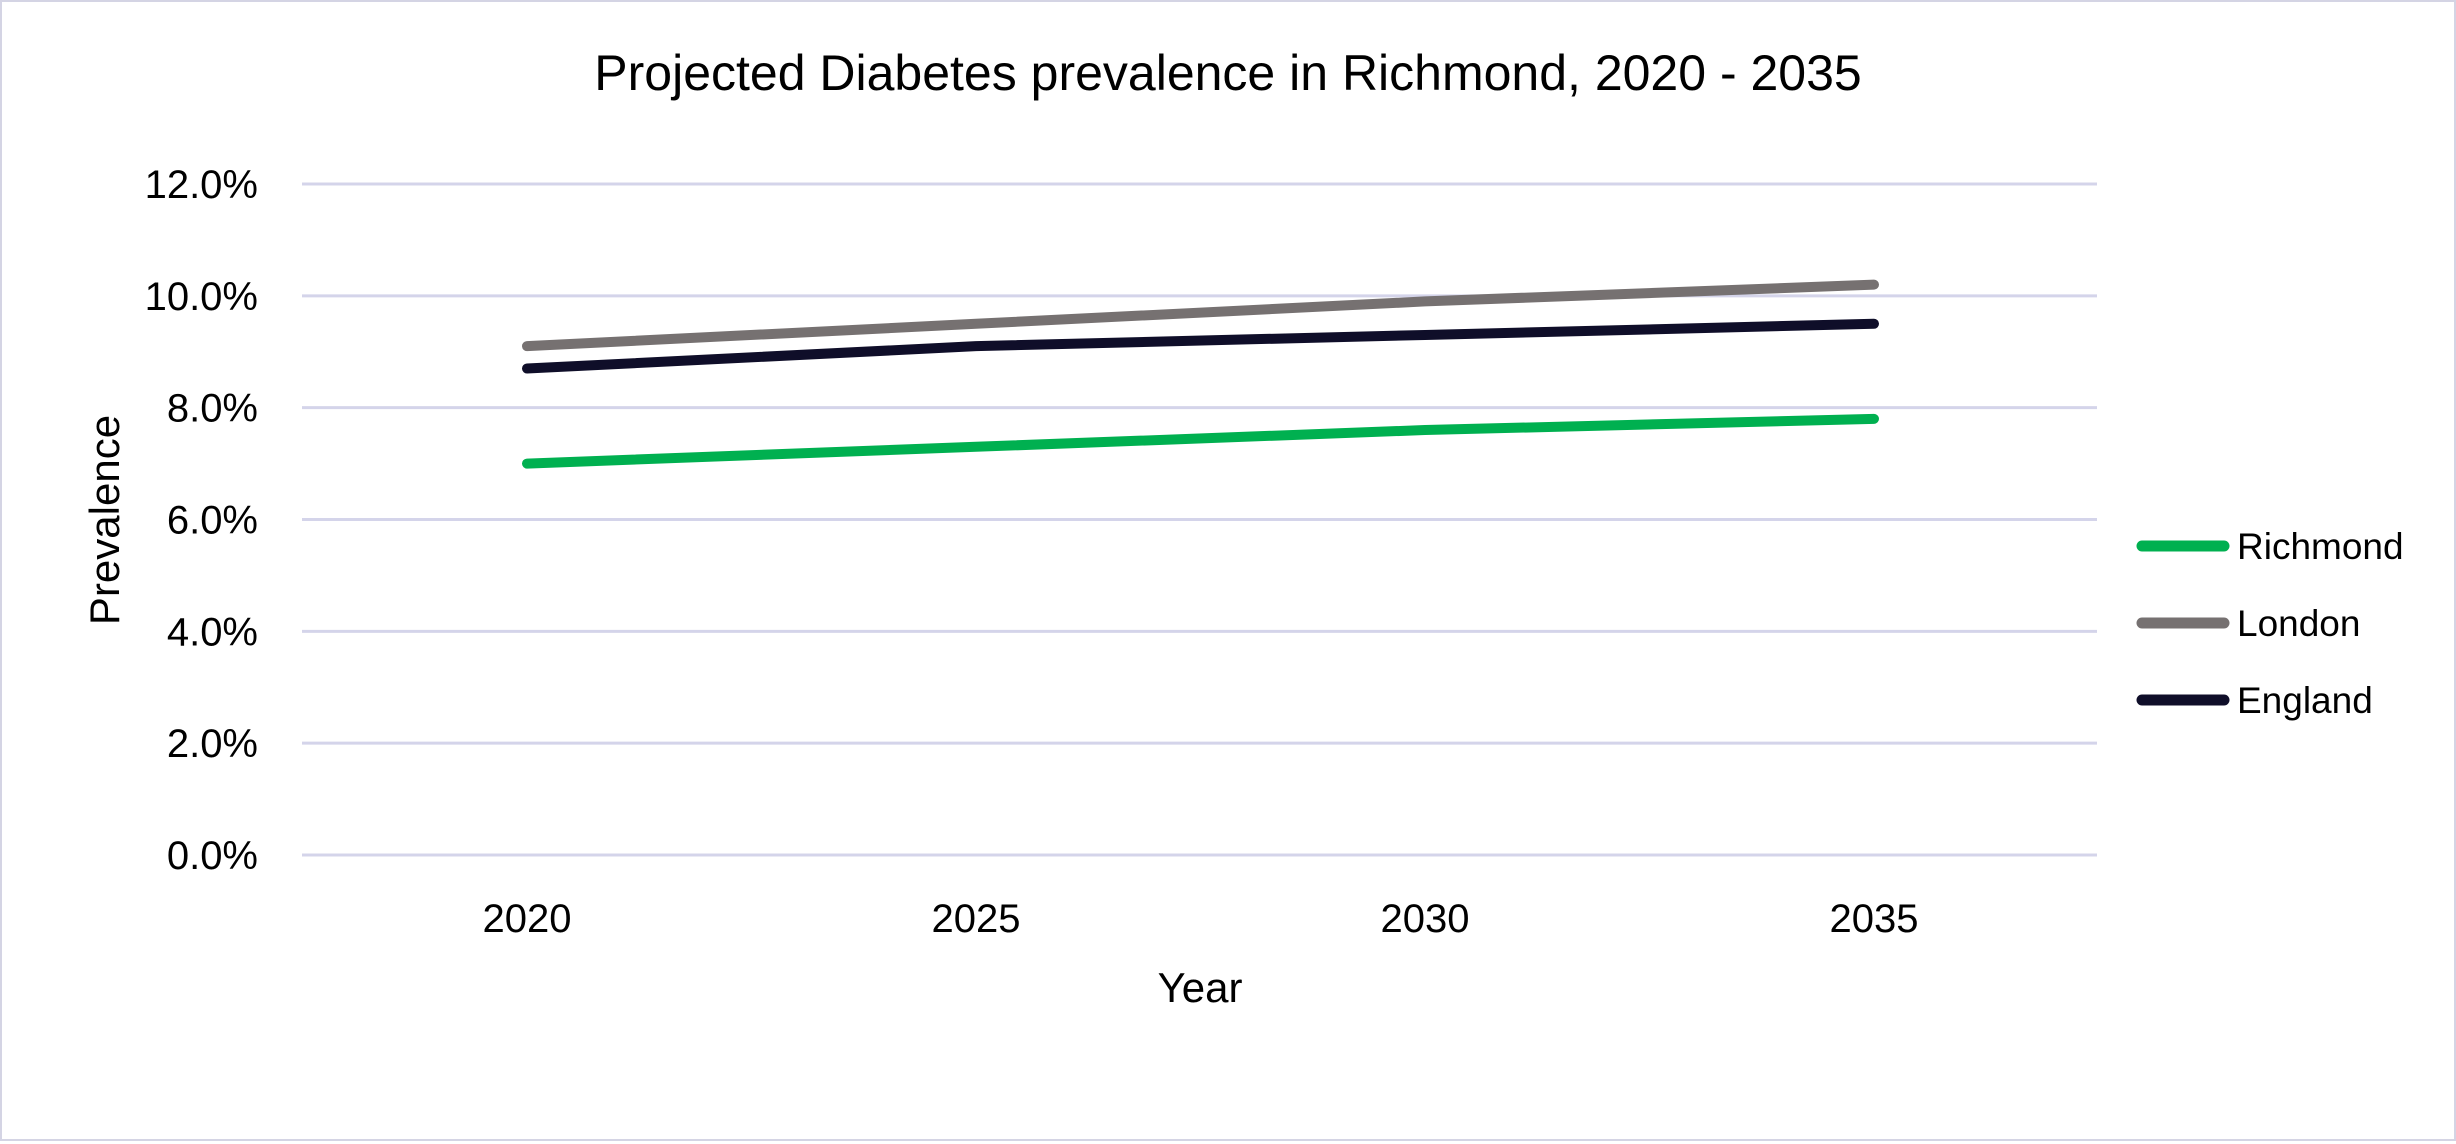 The width and height of the screenshot is (2456, 1144). What do you see at coordinates (1200, 441) in the screenshot?
I see `series-line-richmond` at bounding box center [1200, 441].